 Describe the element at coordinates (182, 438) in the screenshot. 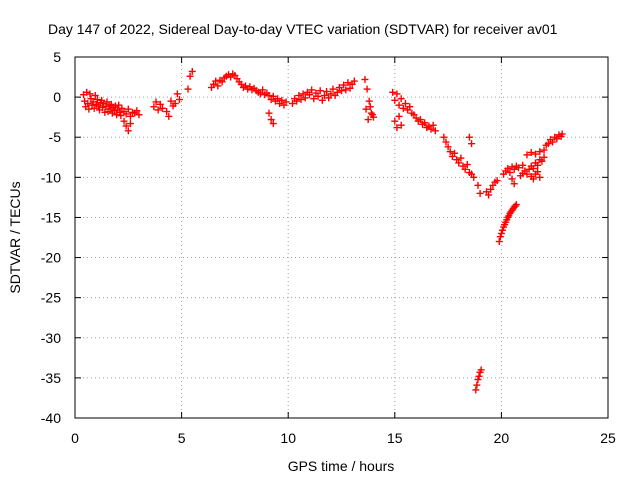

I see `x-tick-label: 5` at that location.